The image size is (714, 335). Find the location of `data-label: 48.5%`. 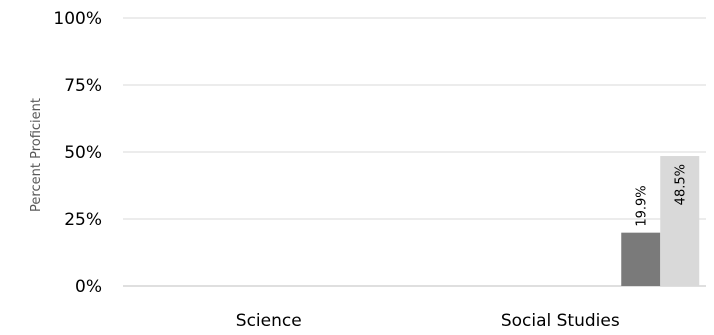

data-label: 48.5% is located at coordinates (681, 184).